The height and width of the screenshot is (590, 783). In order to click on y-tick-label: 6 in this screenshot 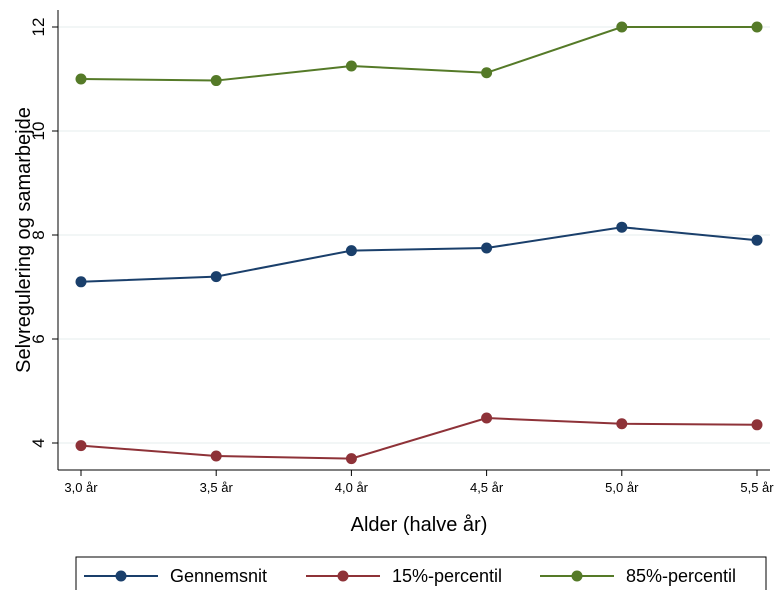, I will do `click(38, 338)`.